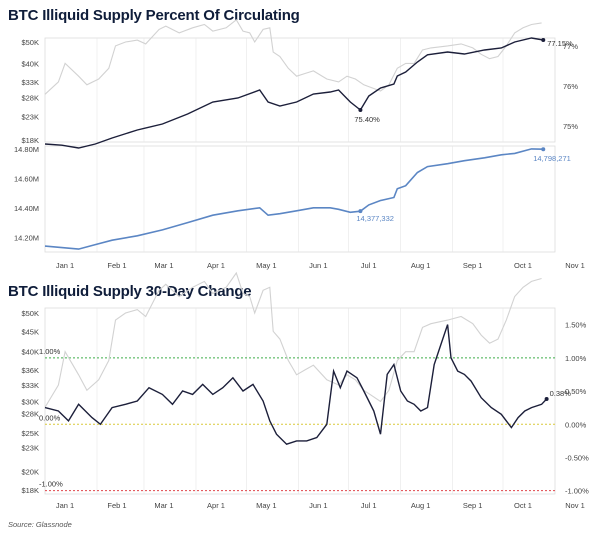  I want to click on c2-xtick-8: Sep 1, so click(473, 505).